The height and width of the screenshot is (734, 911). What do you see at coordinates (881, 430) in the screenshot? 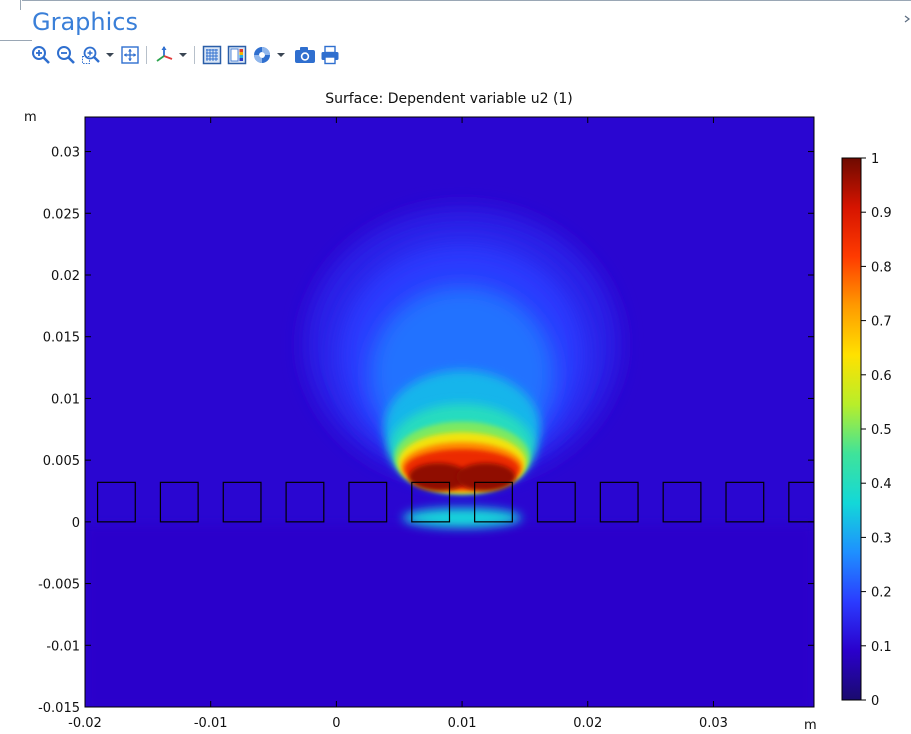
I see `colorbar-tick-label: 0.5` at bounding box center [881, 430].